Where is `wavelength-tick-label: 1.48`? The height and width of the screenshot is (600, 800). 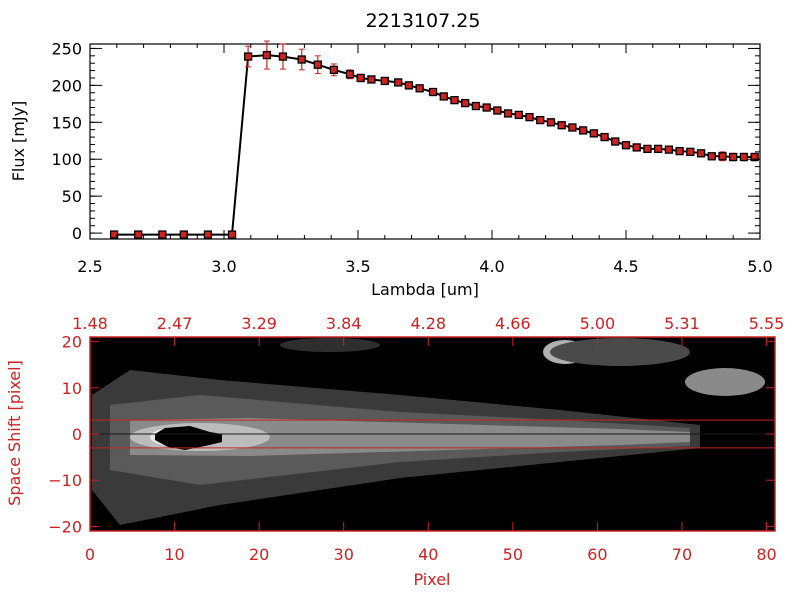 wavelength-tick-label: 1.48 is located at coordinates (90, 323).